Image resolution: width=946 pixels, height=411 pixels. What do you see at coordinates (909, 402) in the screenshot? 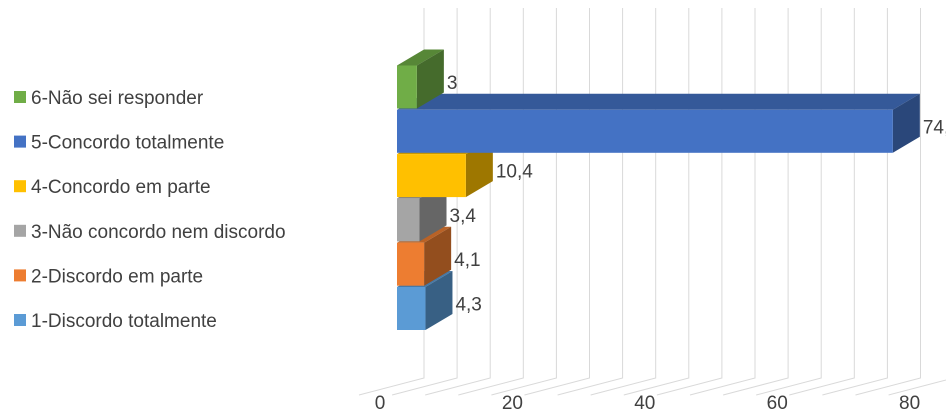
I see `x-tick-label: 80` at bounding box center [909, 402].